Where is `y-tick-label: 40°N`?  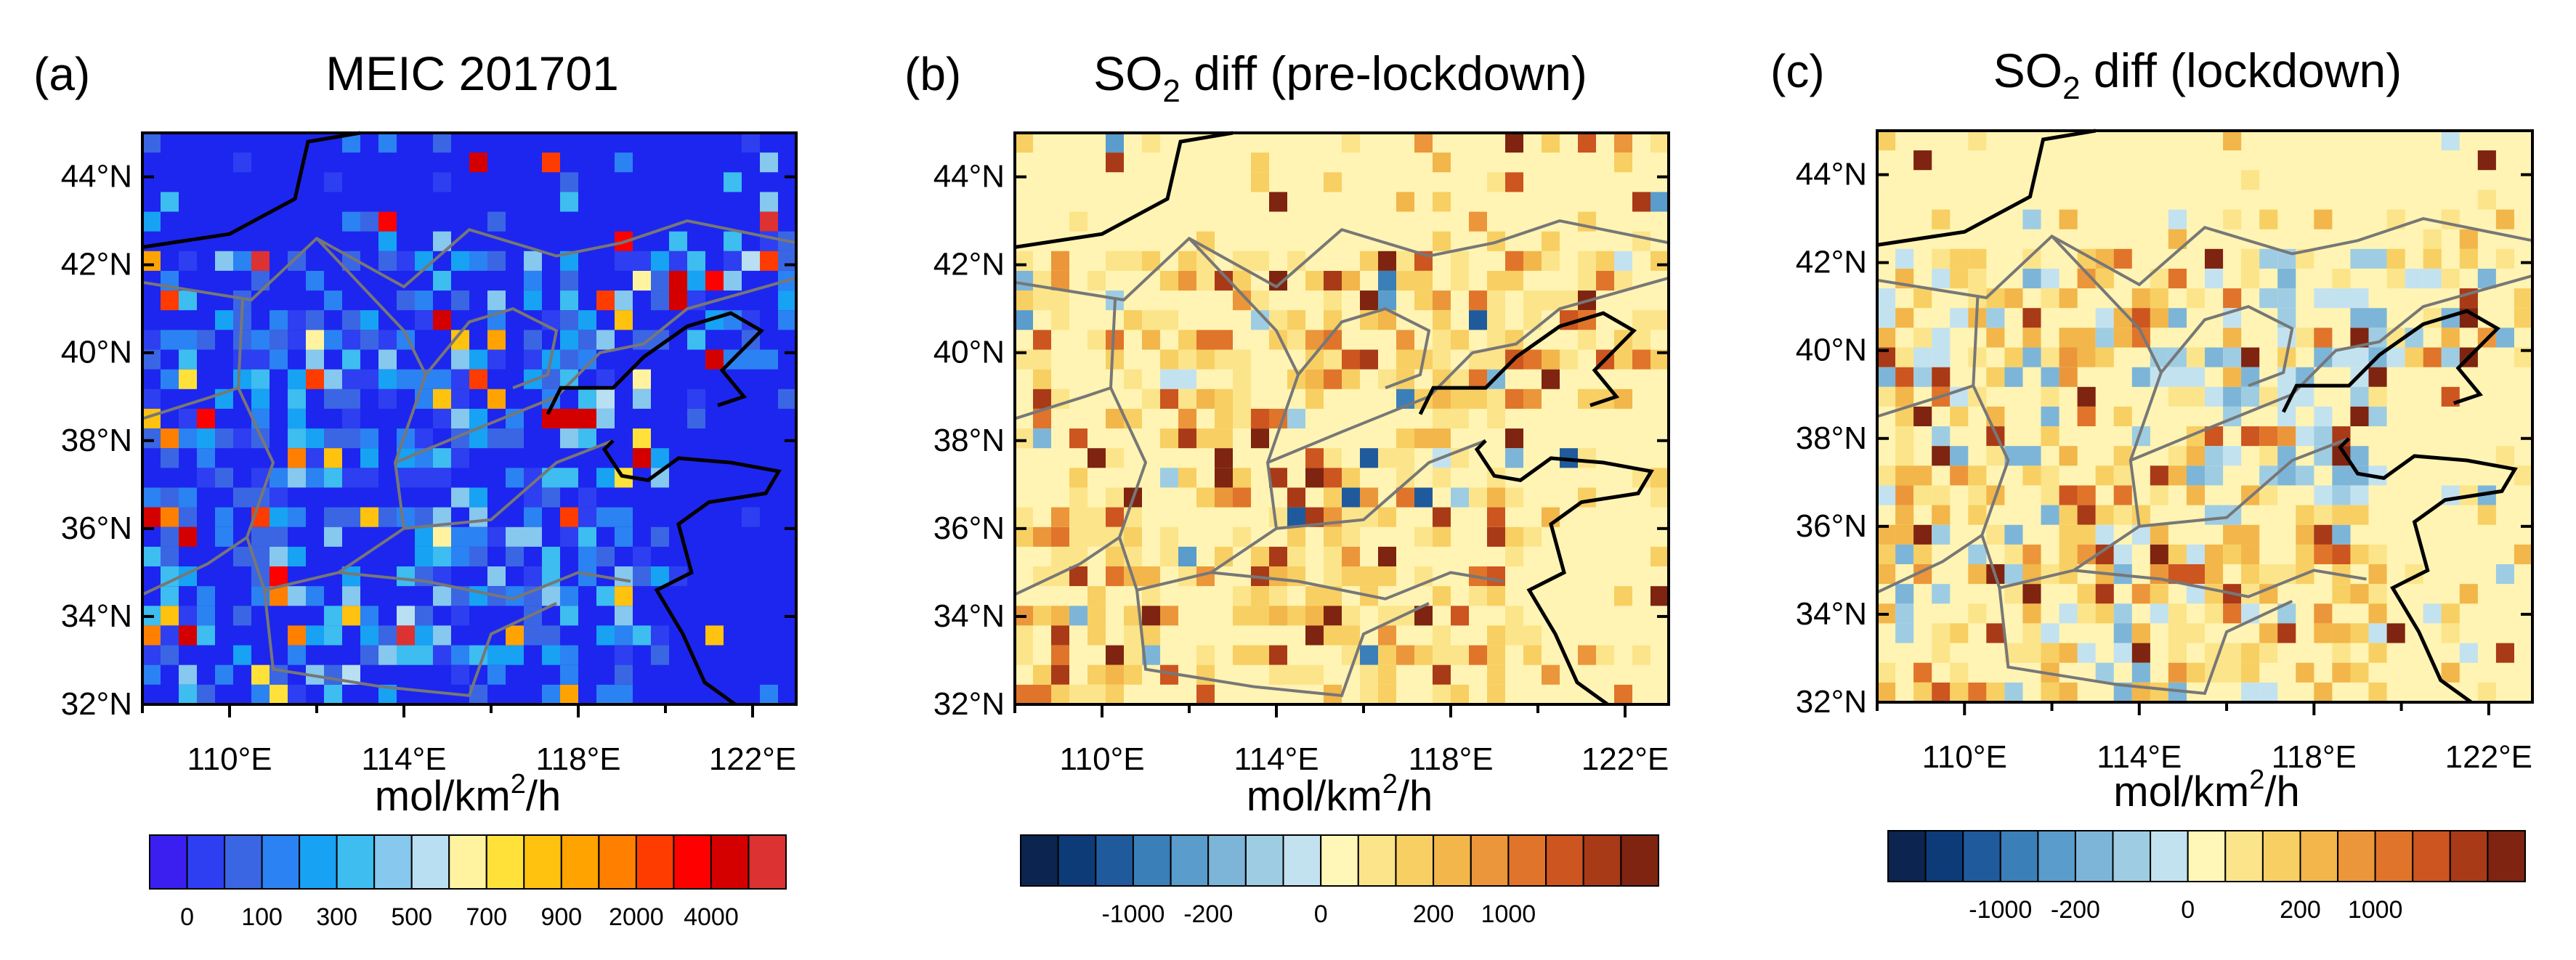
y-tick-label: 40°N is located at coordinates (1831, 351).